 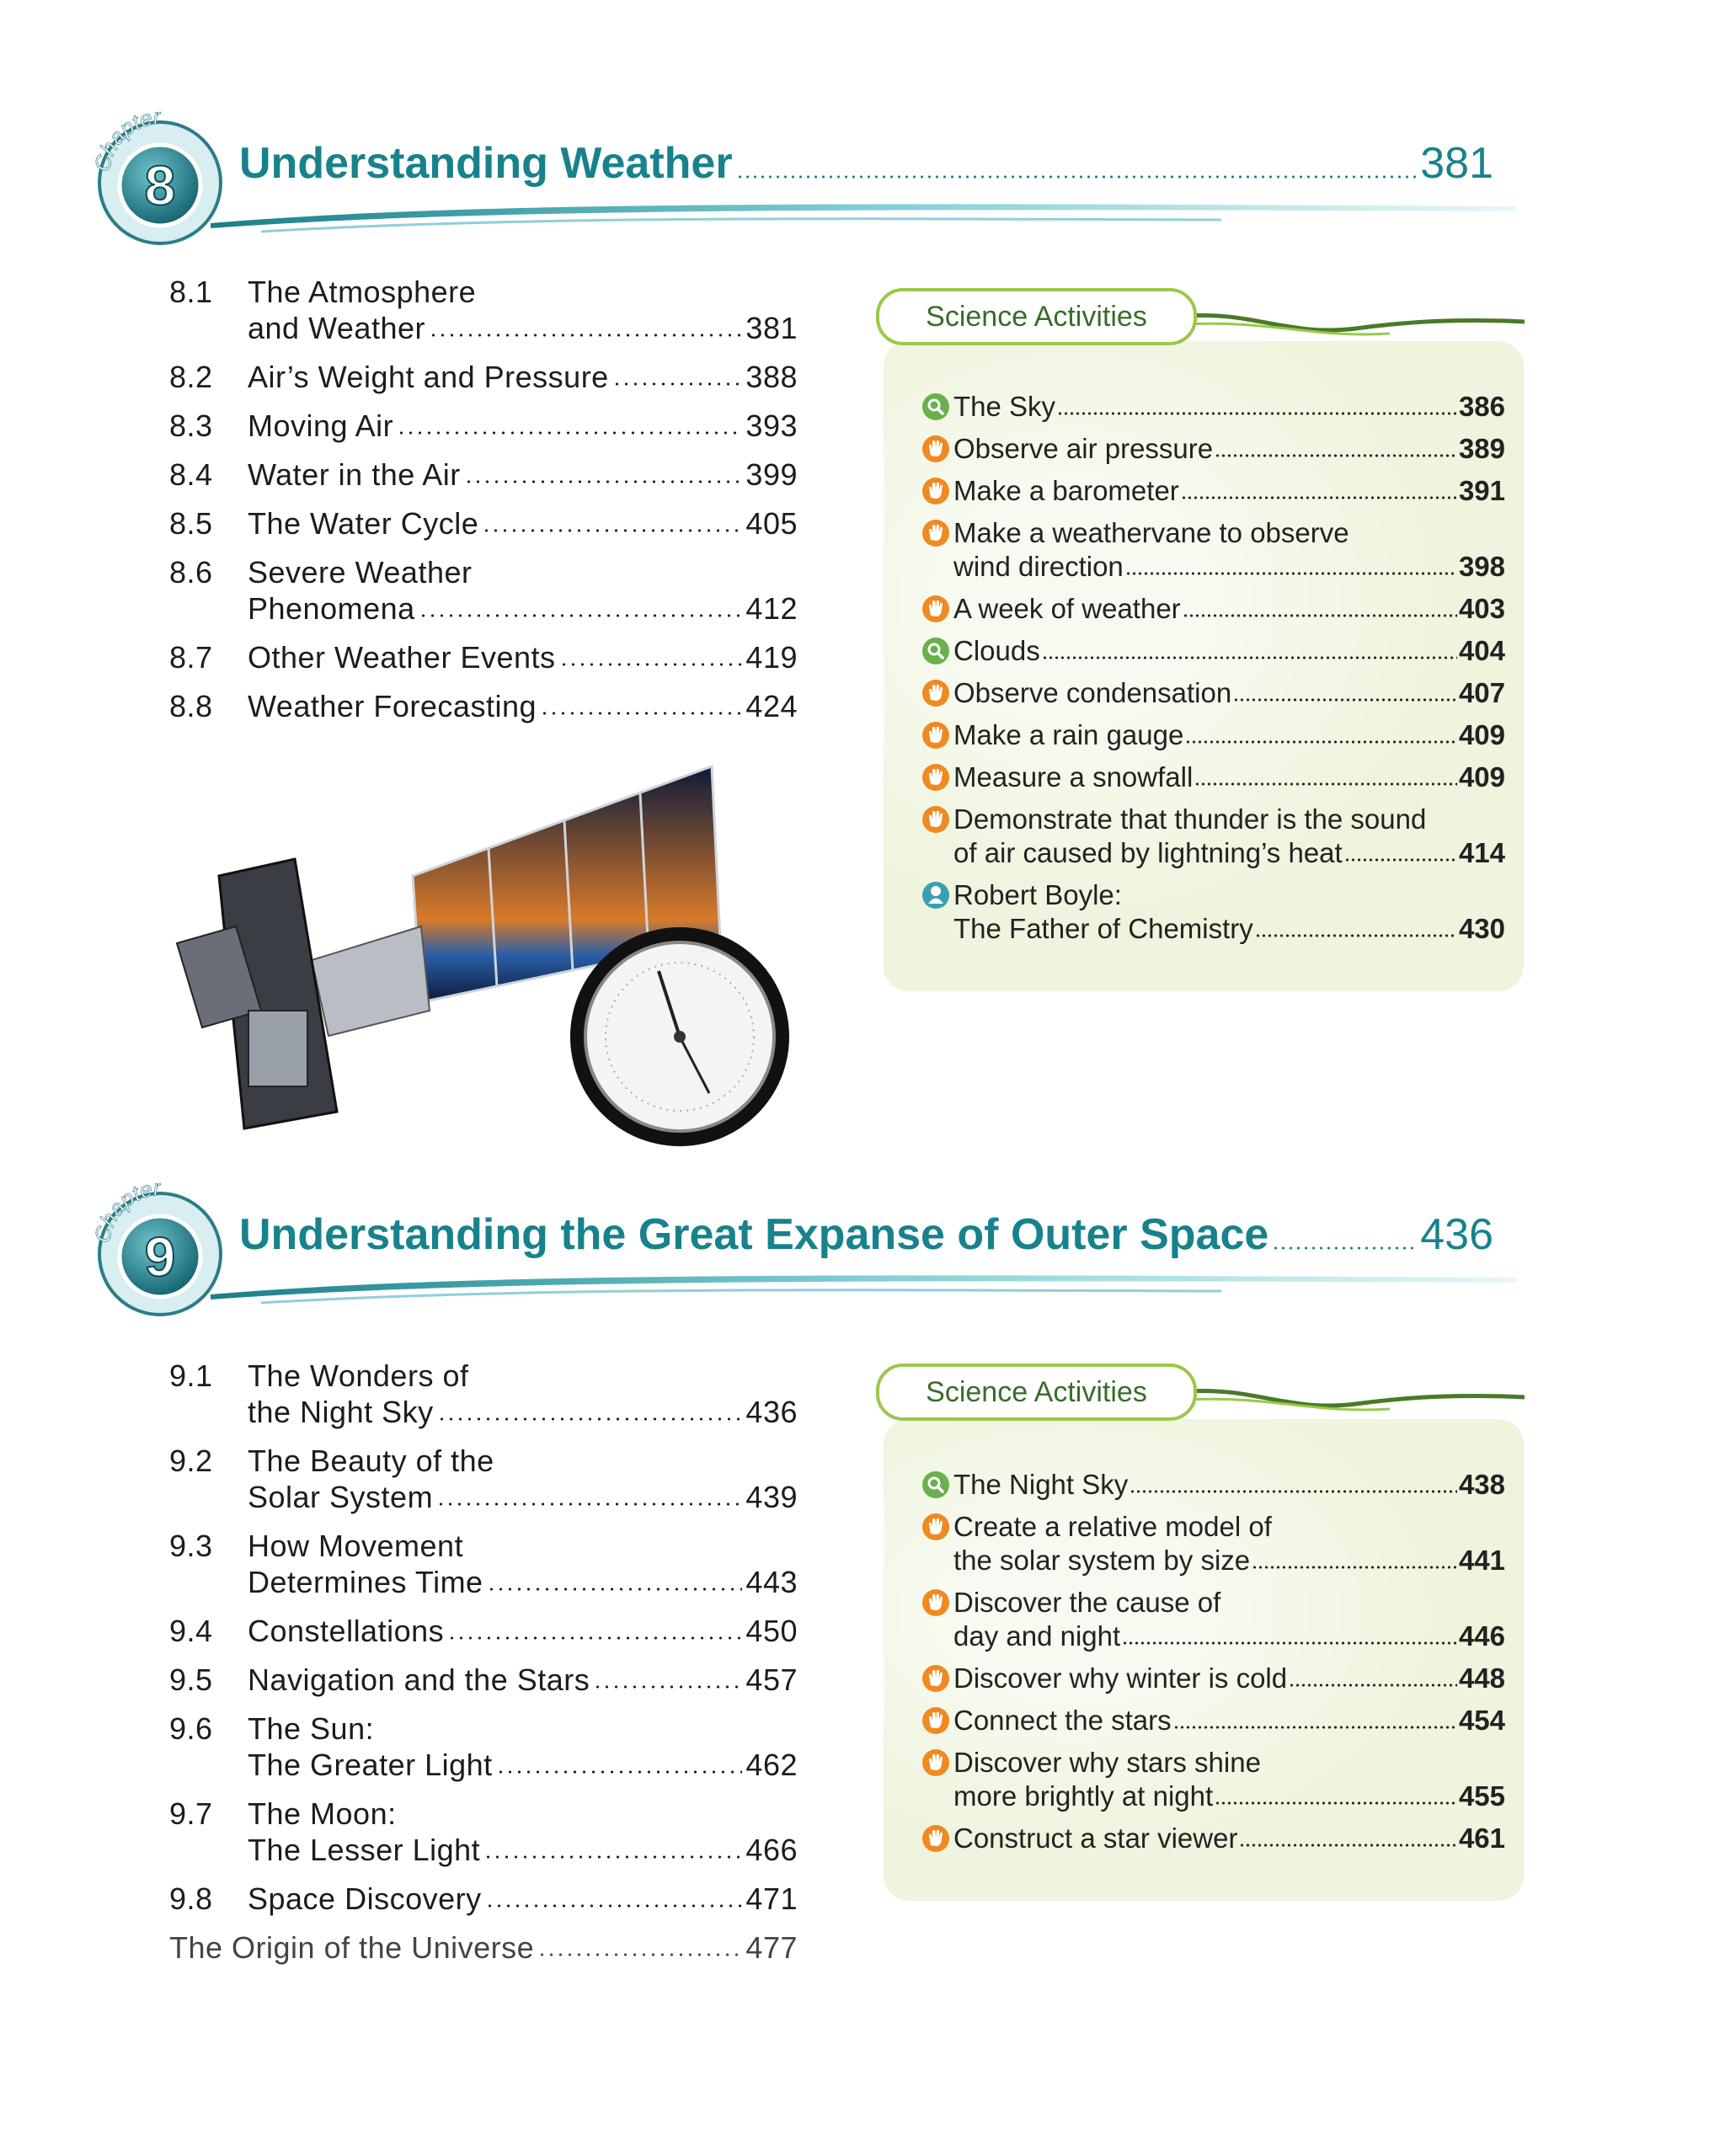 I want to click on section-entry: 8.5 The Water Cycle 405, so click(x=483, y=523).